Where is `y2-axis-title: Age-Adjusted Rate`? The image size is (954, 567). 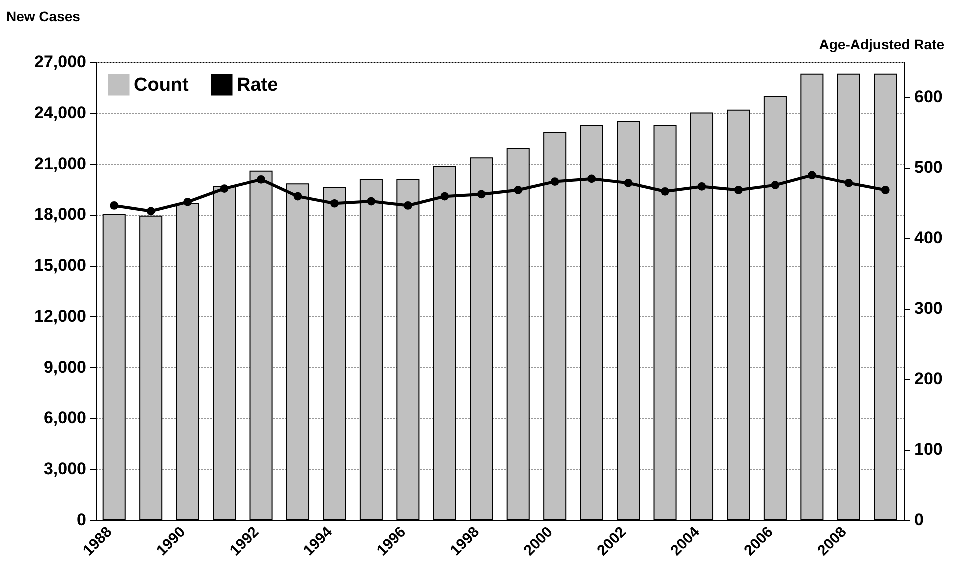
y2-axis-title: Age-Adjusted Rate is located at coordinates (882, 44).